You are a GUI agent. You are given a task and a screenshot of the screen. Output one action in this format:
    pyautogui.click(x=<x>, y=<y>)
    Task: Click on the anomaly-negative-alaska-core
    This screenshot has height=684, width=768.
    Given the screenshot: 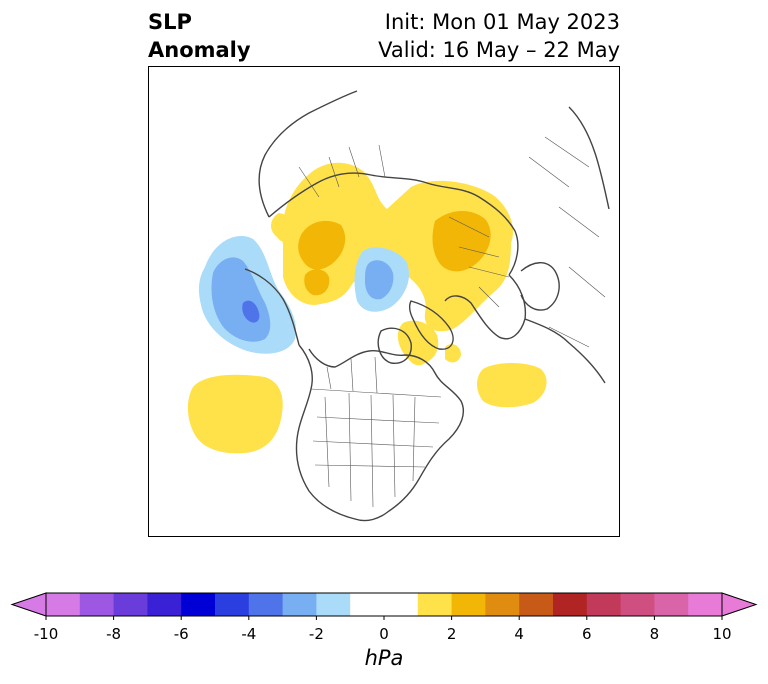 What is the action you would take?
    pyautogui.click(x=251, y=311)
    